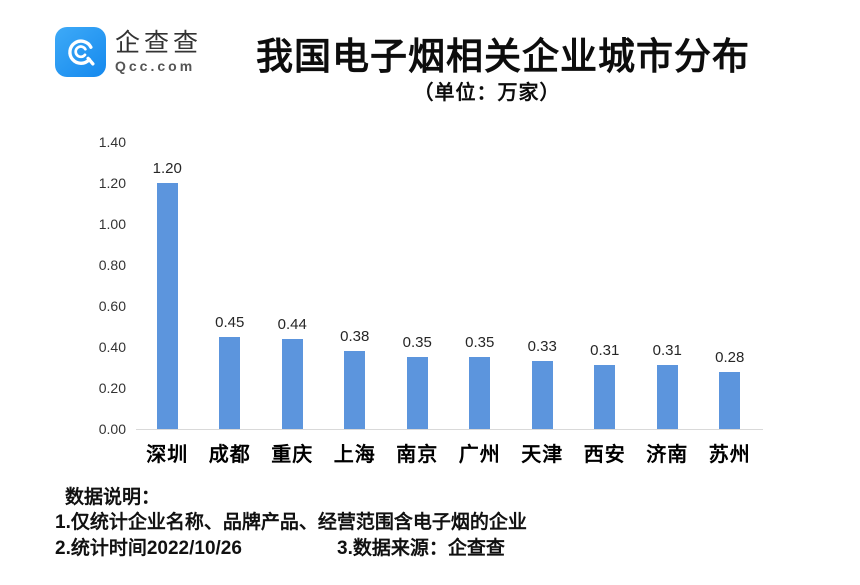 The height and width of the screenshot is (585, 860). What do you see at coordinates (230, 285) in the screenshot?
I see `bar-column: 0.45` at bounding box center [230, 285].